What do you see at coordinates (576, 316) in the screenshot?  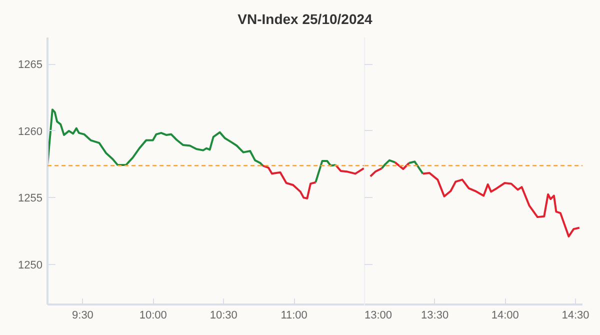 I see `x-tick-label: 14:30` at bounding box center [576, 316].